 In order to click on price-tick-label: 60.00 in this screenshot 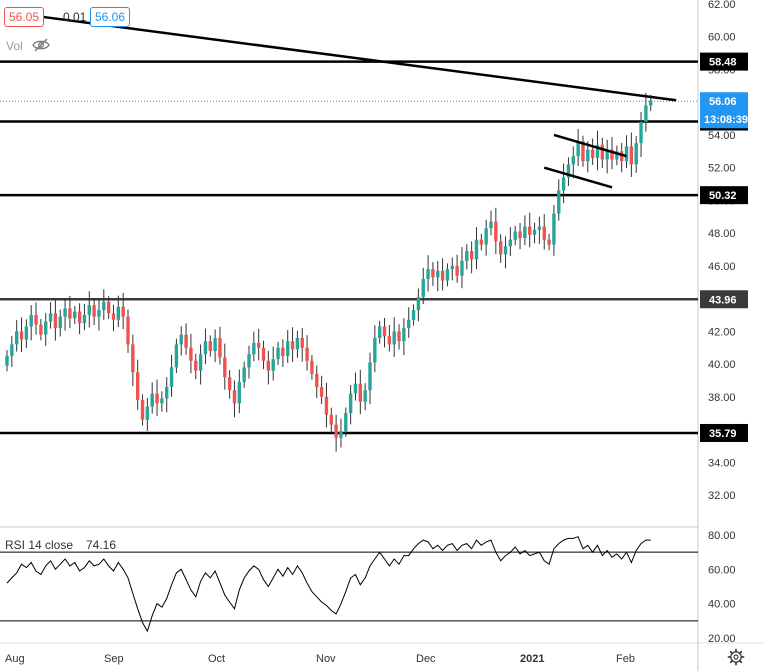, I will do `click(722, 38)`.